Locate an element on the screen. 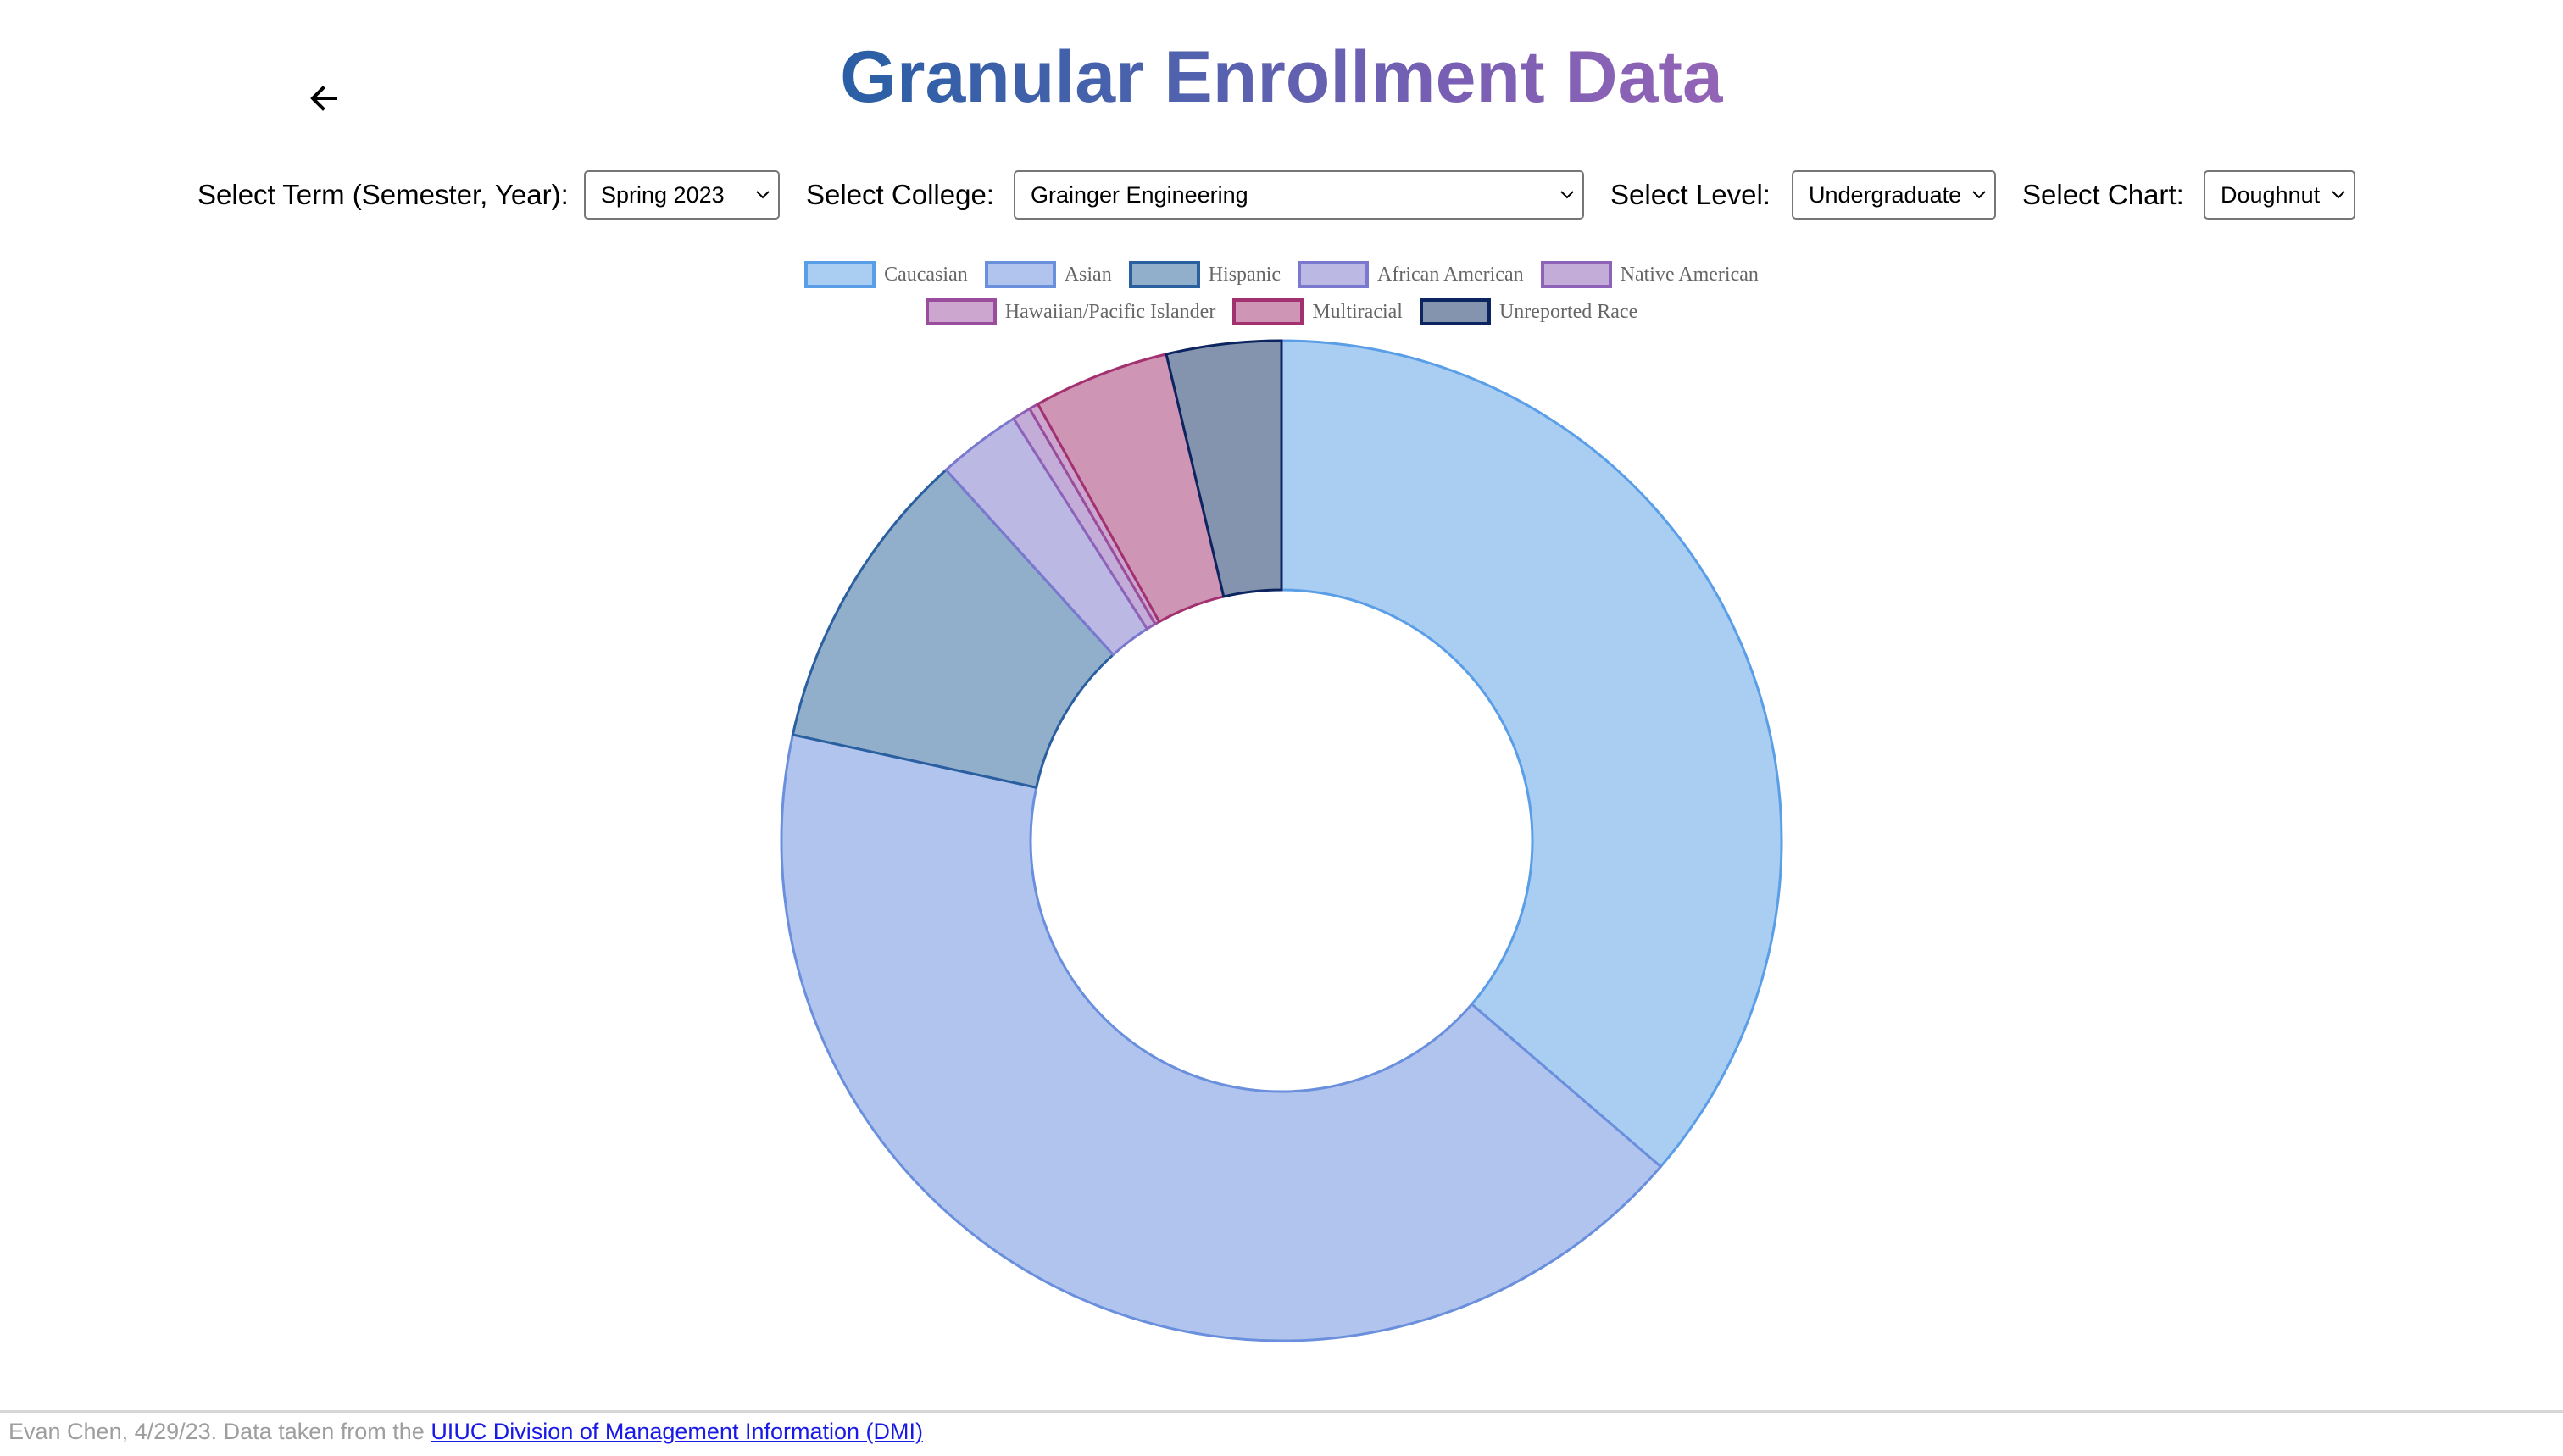  legend-item: Native American is located at coordinates (1649, 274).